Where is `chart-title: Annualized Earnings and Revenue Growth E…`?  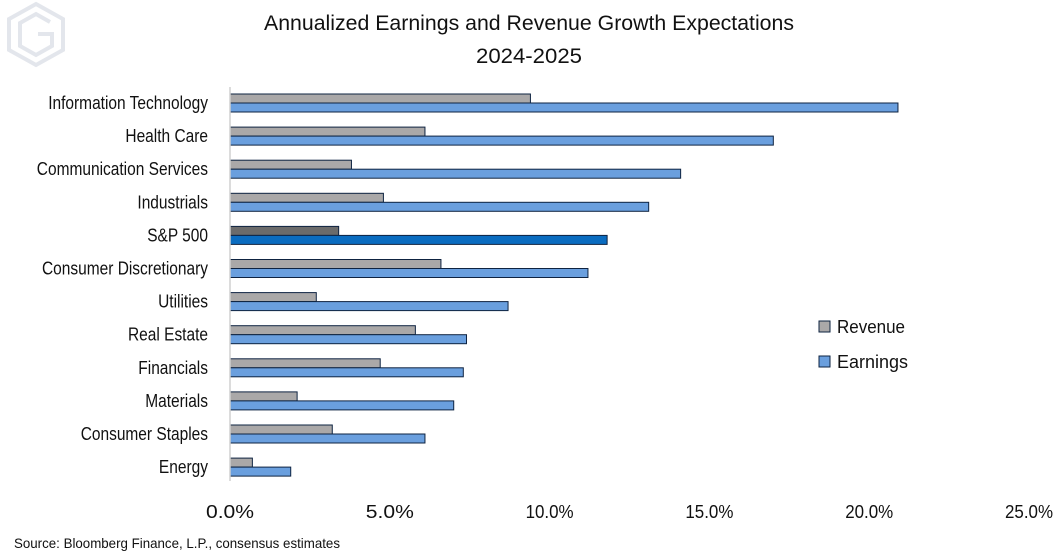 chart-title: Annualized Earnings and Revenue Growth E… is located at coordinates (529, 23).